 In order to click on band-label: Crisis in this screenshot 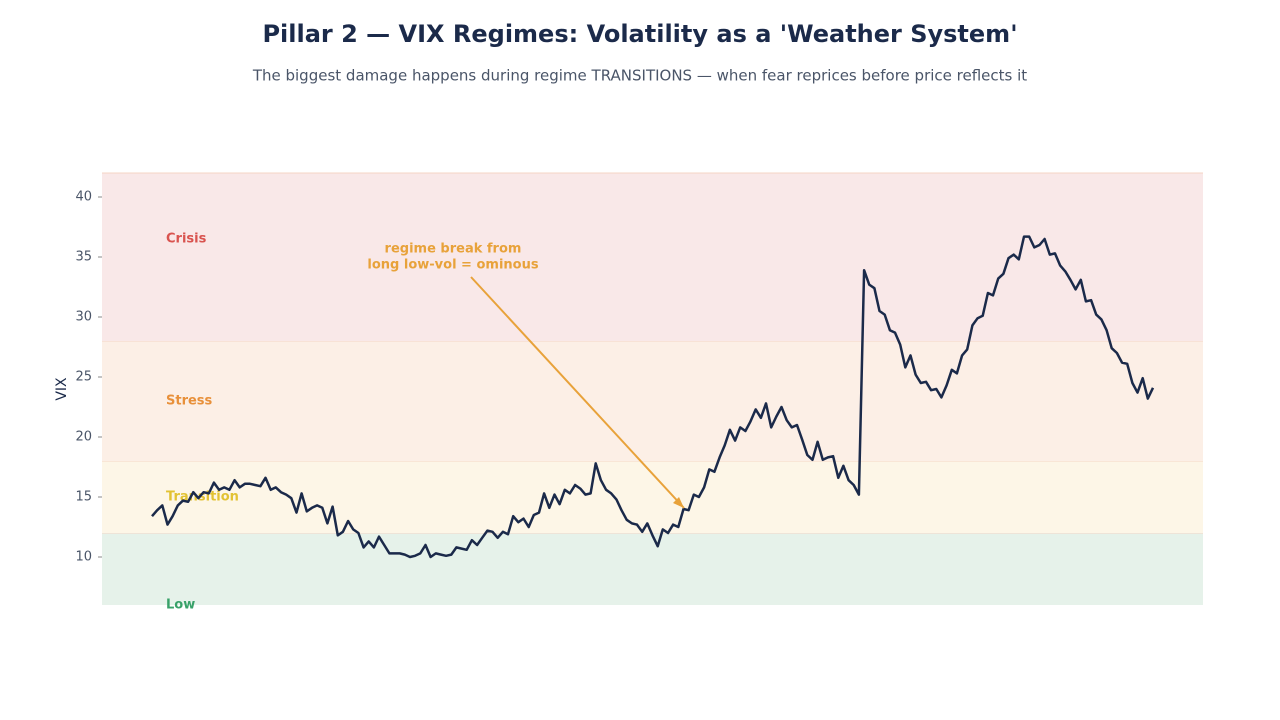, I will do `click(186, 239)`.